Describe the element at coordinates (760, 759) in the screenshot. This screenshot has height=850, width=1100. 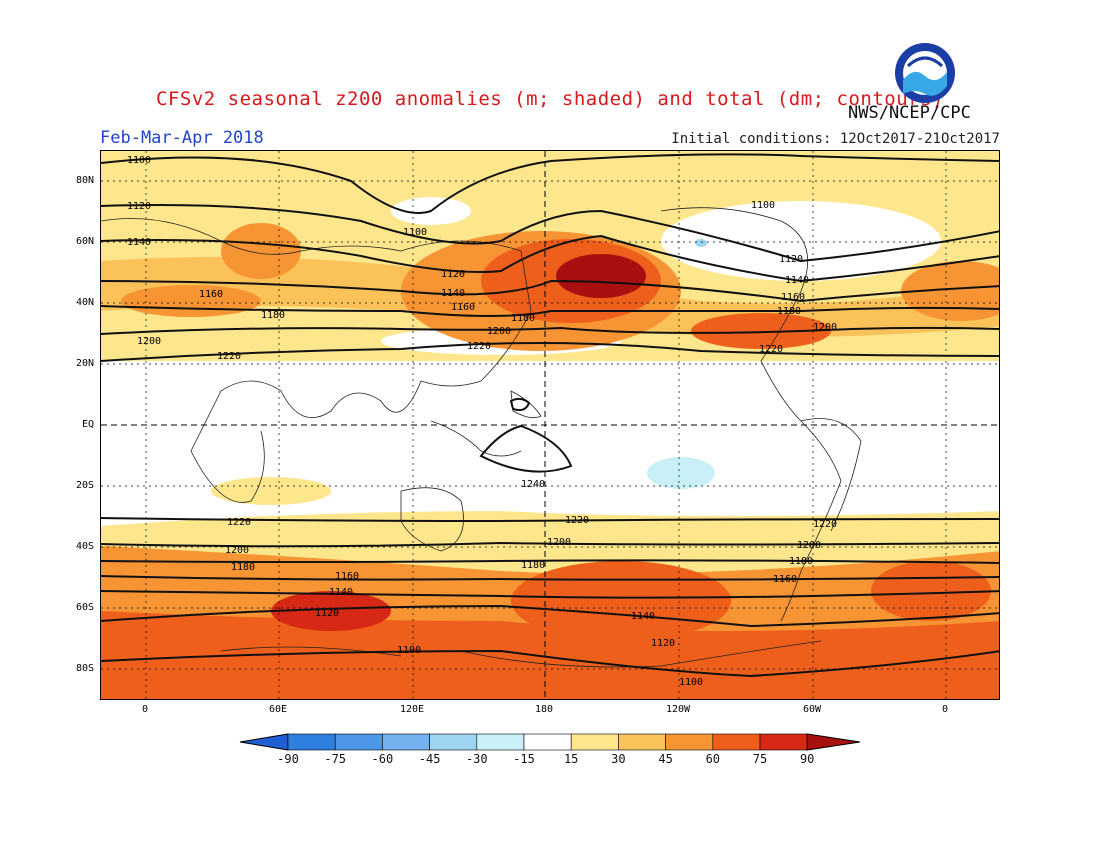
I see `colorbar-tick-label: 75` at that location.